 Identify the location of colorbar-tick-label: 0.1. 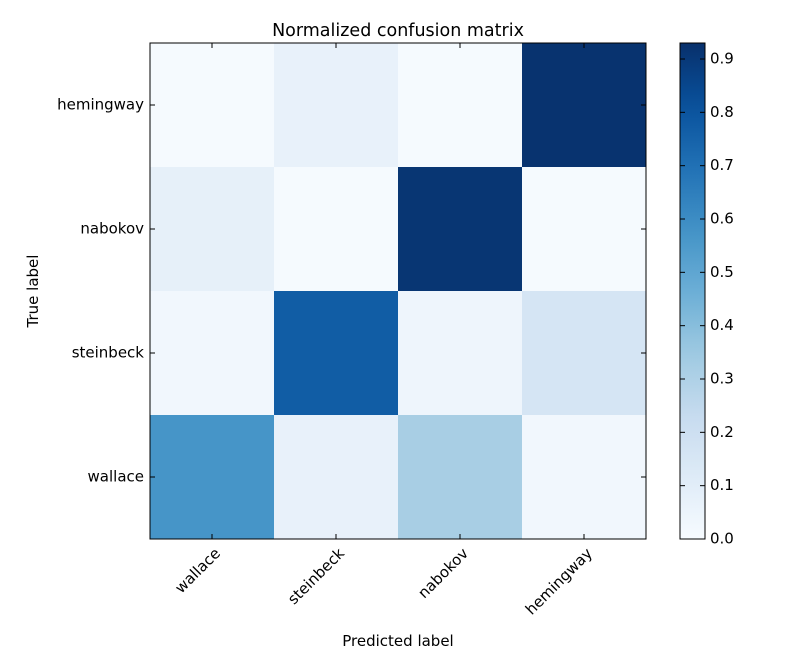
(722, 485).